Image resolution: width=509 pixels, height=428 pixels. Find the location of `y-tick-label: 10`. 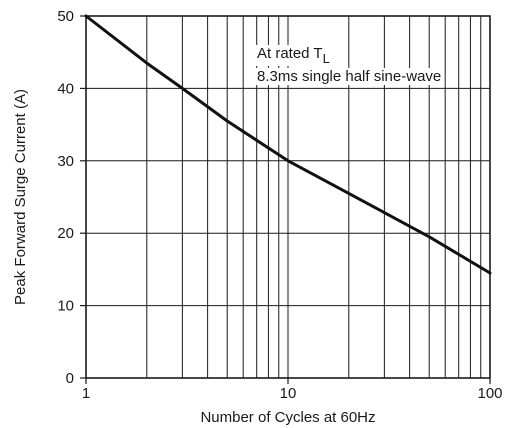

y-tick-label: 10 is located at coordinates (65, 306).